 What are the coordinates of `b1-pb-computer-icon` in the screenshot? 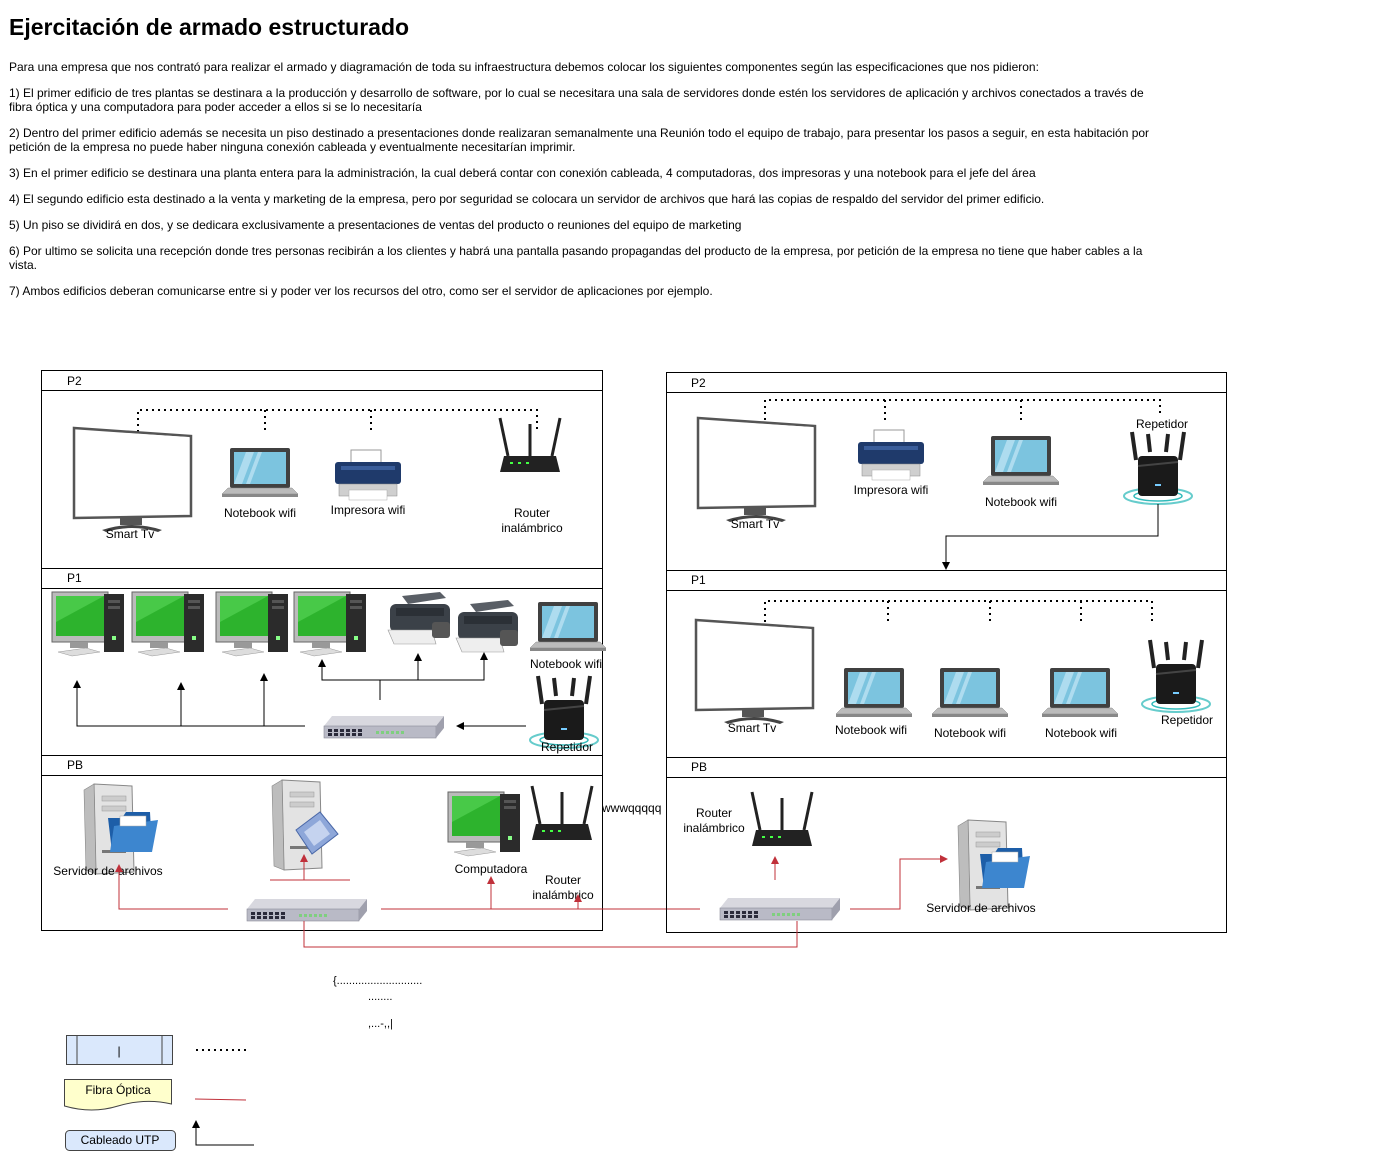 It's located at (484, 824).